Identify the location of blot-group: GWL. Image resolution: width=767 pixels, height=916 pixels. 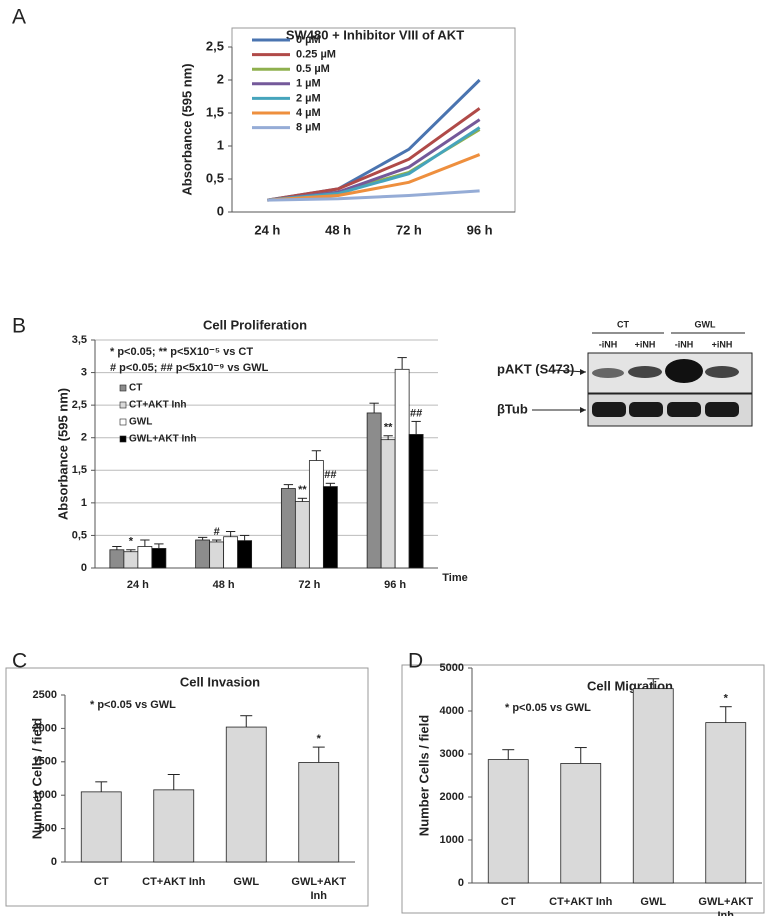
(705, 324).